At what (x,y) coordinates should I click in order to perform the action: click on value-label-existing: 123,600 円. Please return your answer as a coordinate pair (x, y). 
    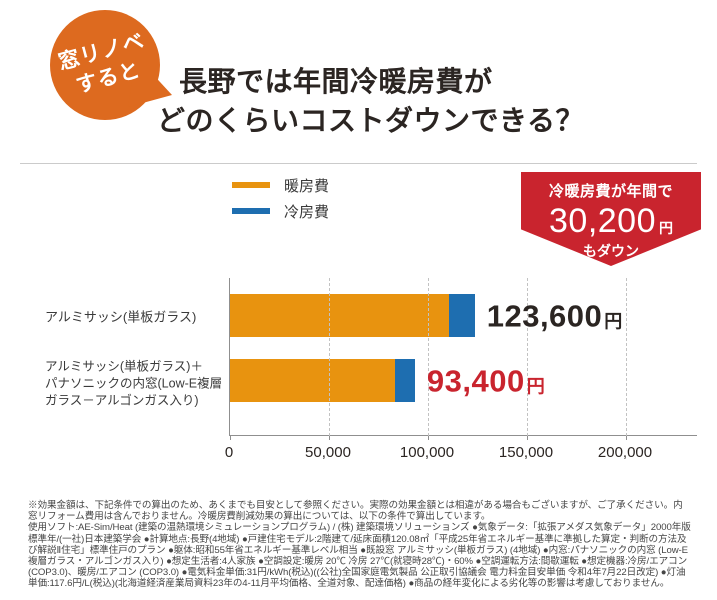
    Looking at the image, I should click on (555, 316).